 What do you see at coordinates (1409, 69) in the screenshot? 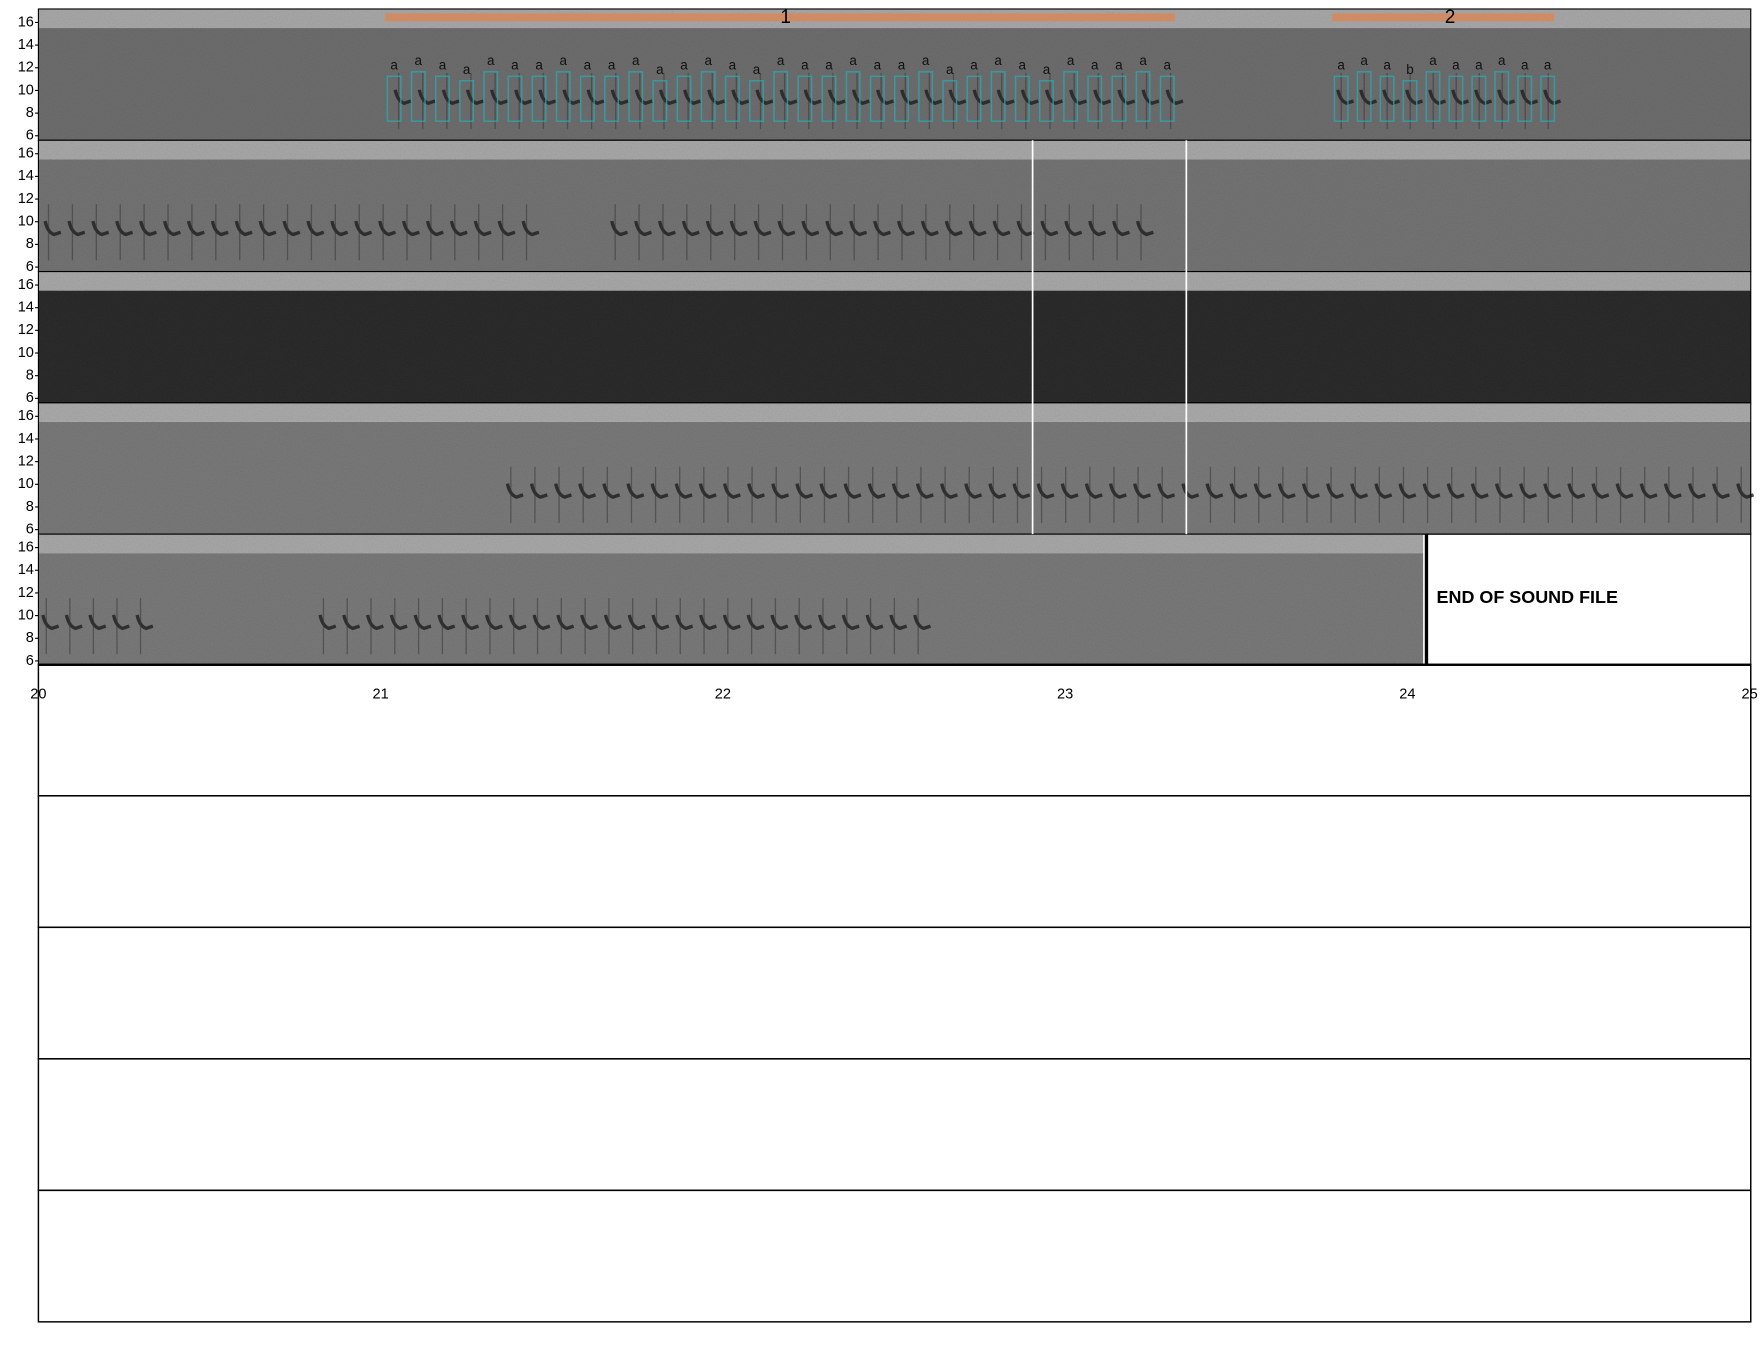
I see `syllable-label: b` at bounding box center [1409, 69].